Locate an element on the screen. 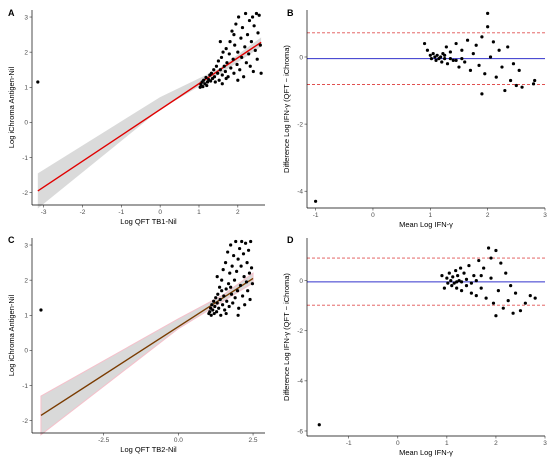 This screenshot has height=458, width=550. x-tick-label-b-4: 3 is located at coordinates (545, 215).